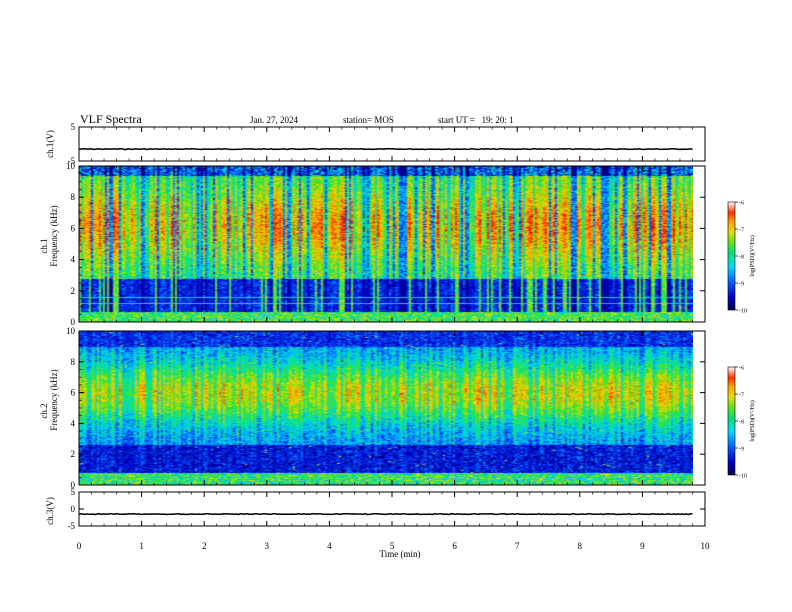 Image resolution: width=792 pixels, height=612 pixels. I want to click on x-tick-label: 9, so click(642, 546).